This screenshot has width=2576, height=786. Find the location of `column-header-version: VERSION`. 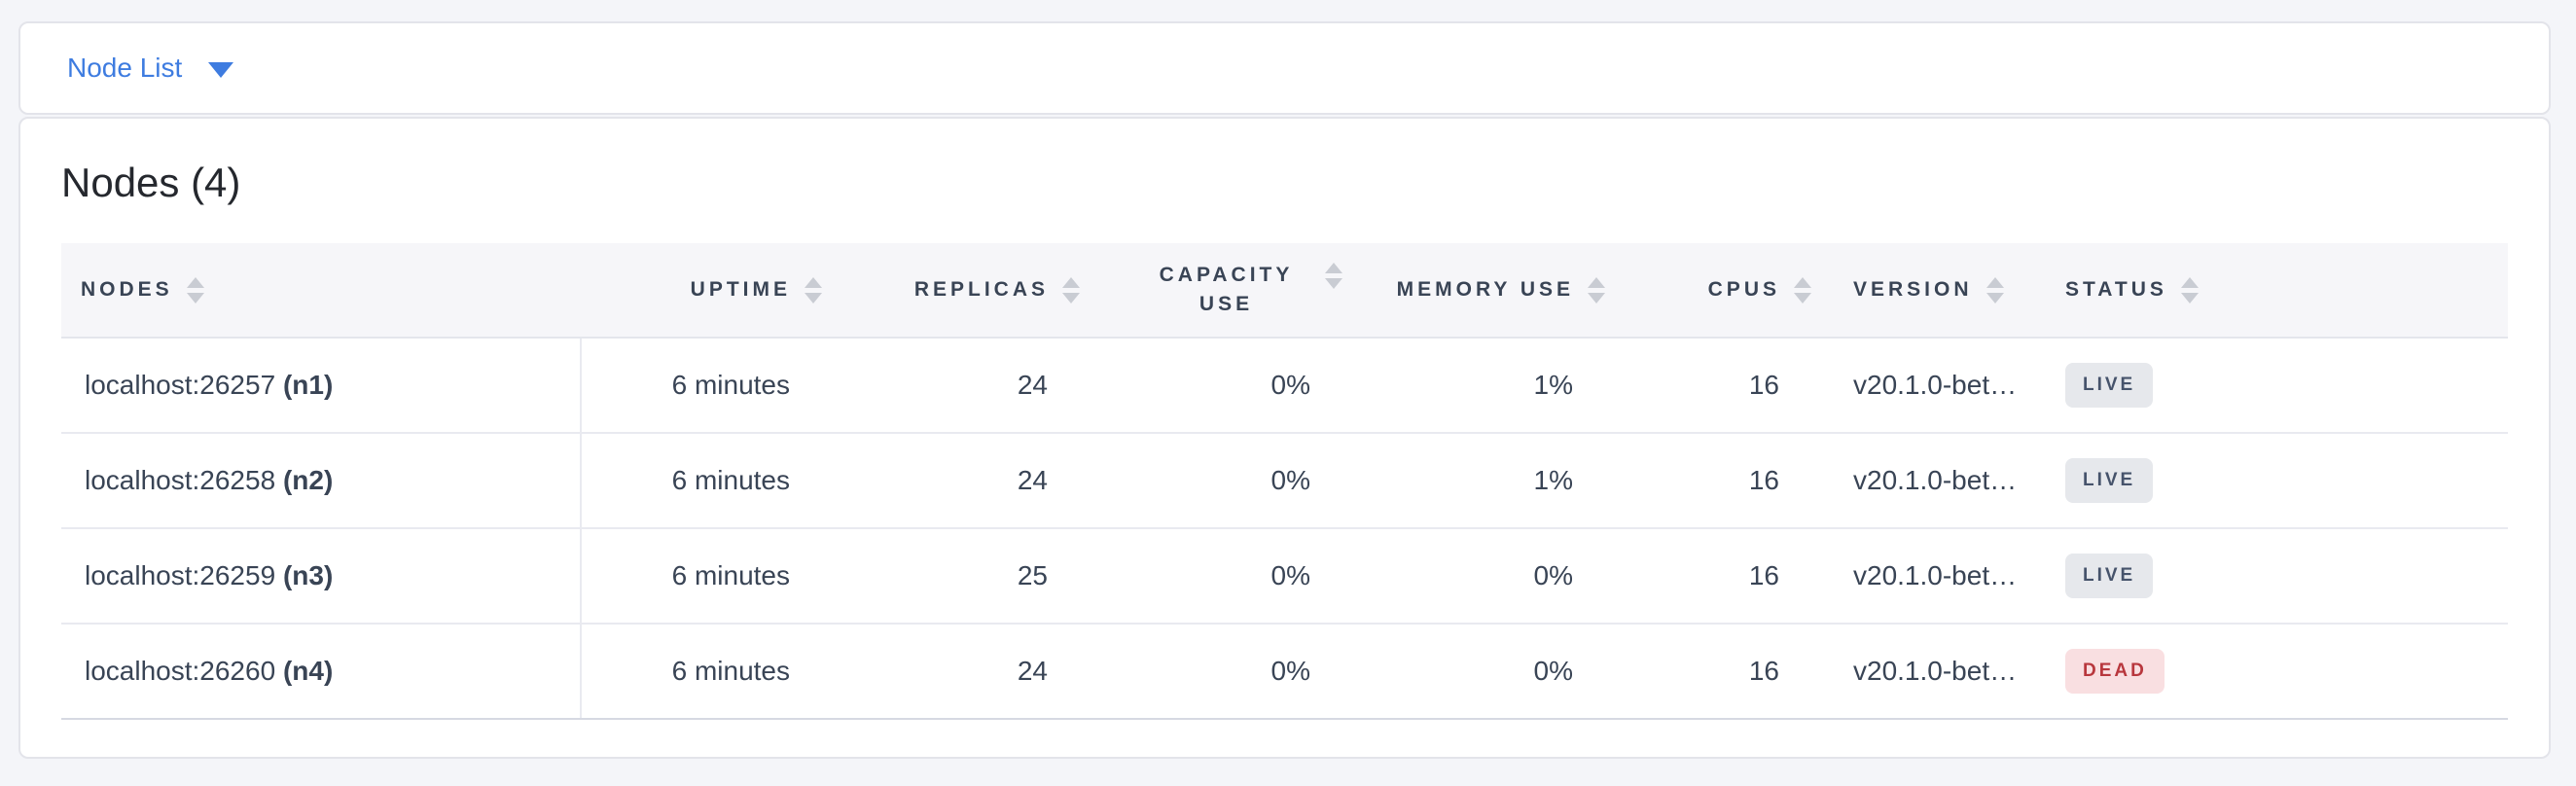

column-header-version: VERSION is located at coordinates (1922, 291).